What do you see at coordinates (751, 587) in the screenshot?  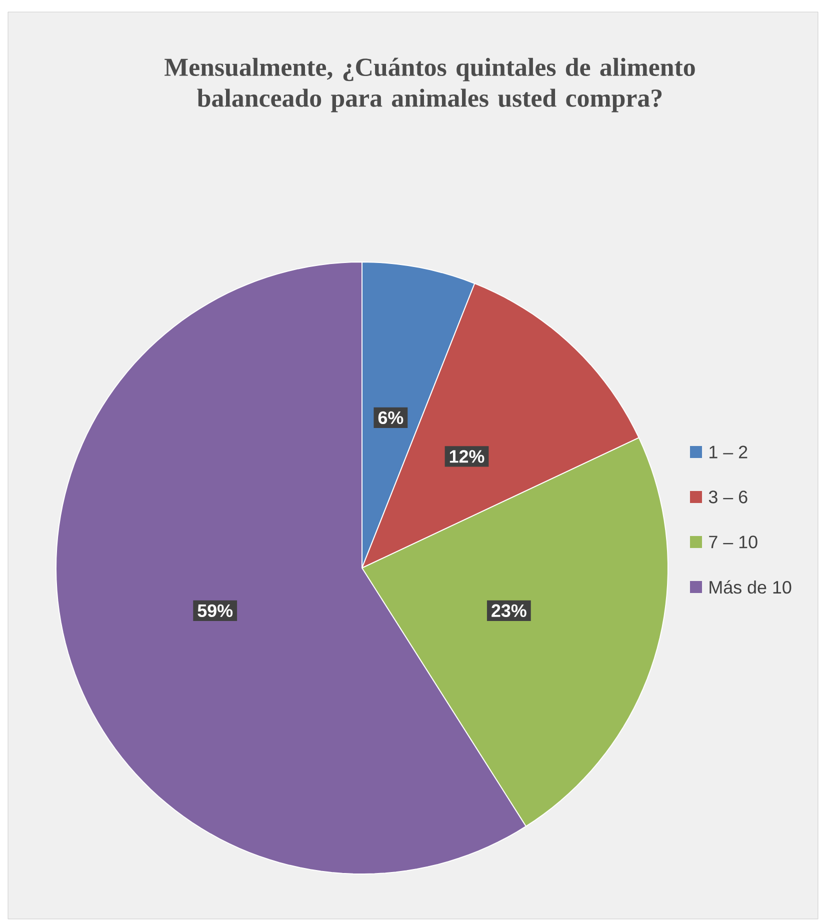 I see `legend-label: Más de 10` at bounding box center [751, 587].